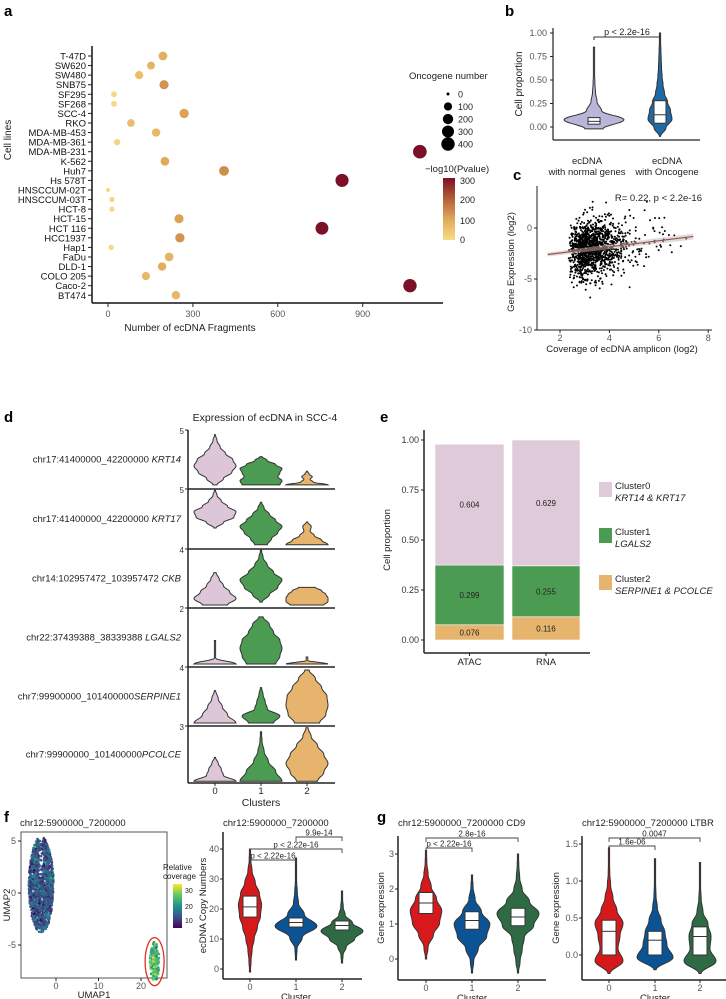 Image resolution: width=726 pixels, height=999 pixels. I want to click on a-row-label: Huh7, so click(74, 171).